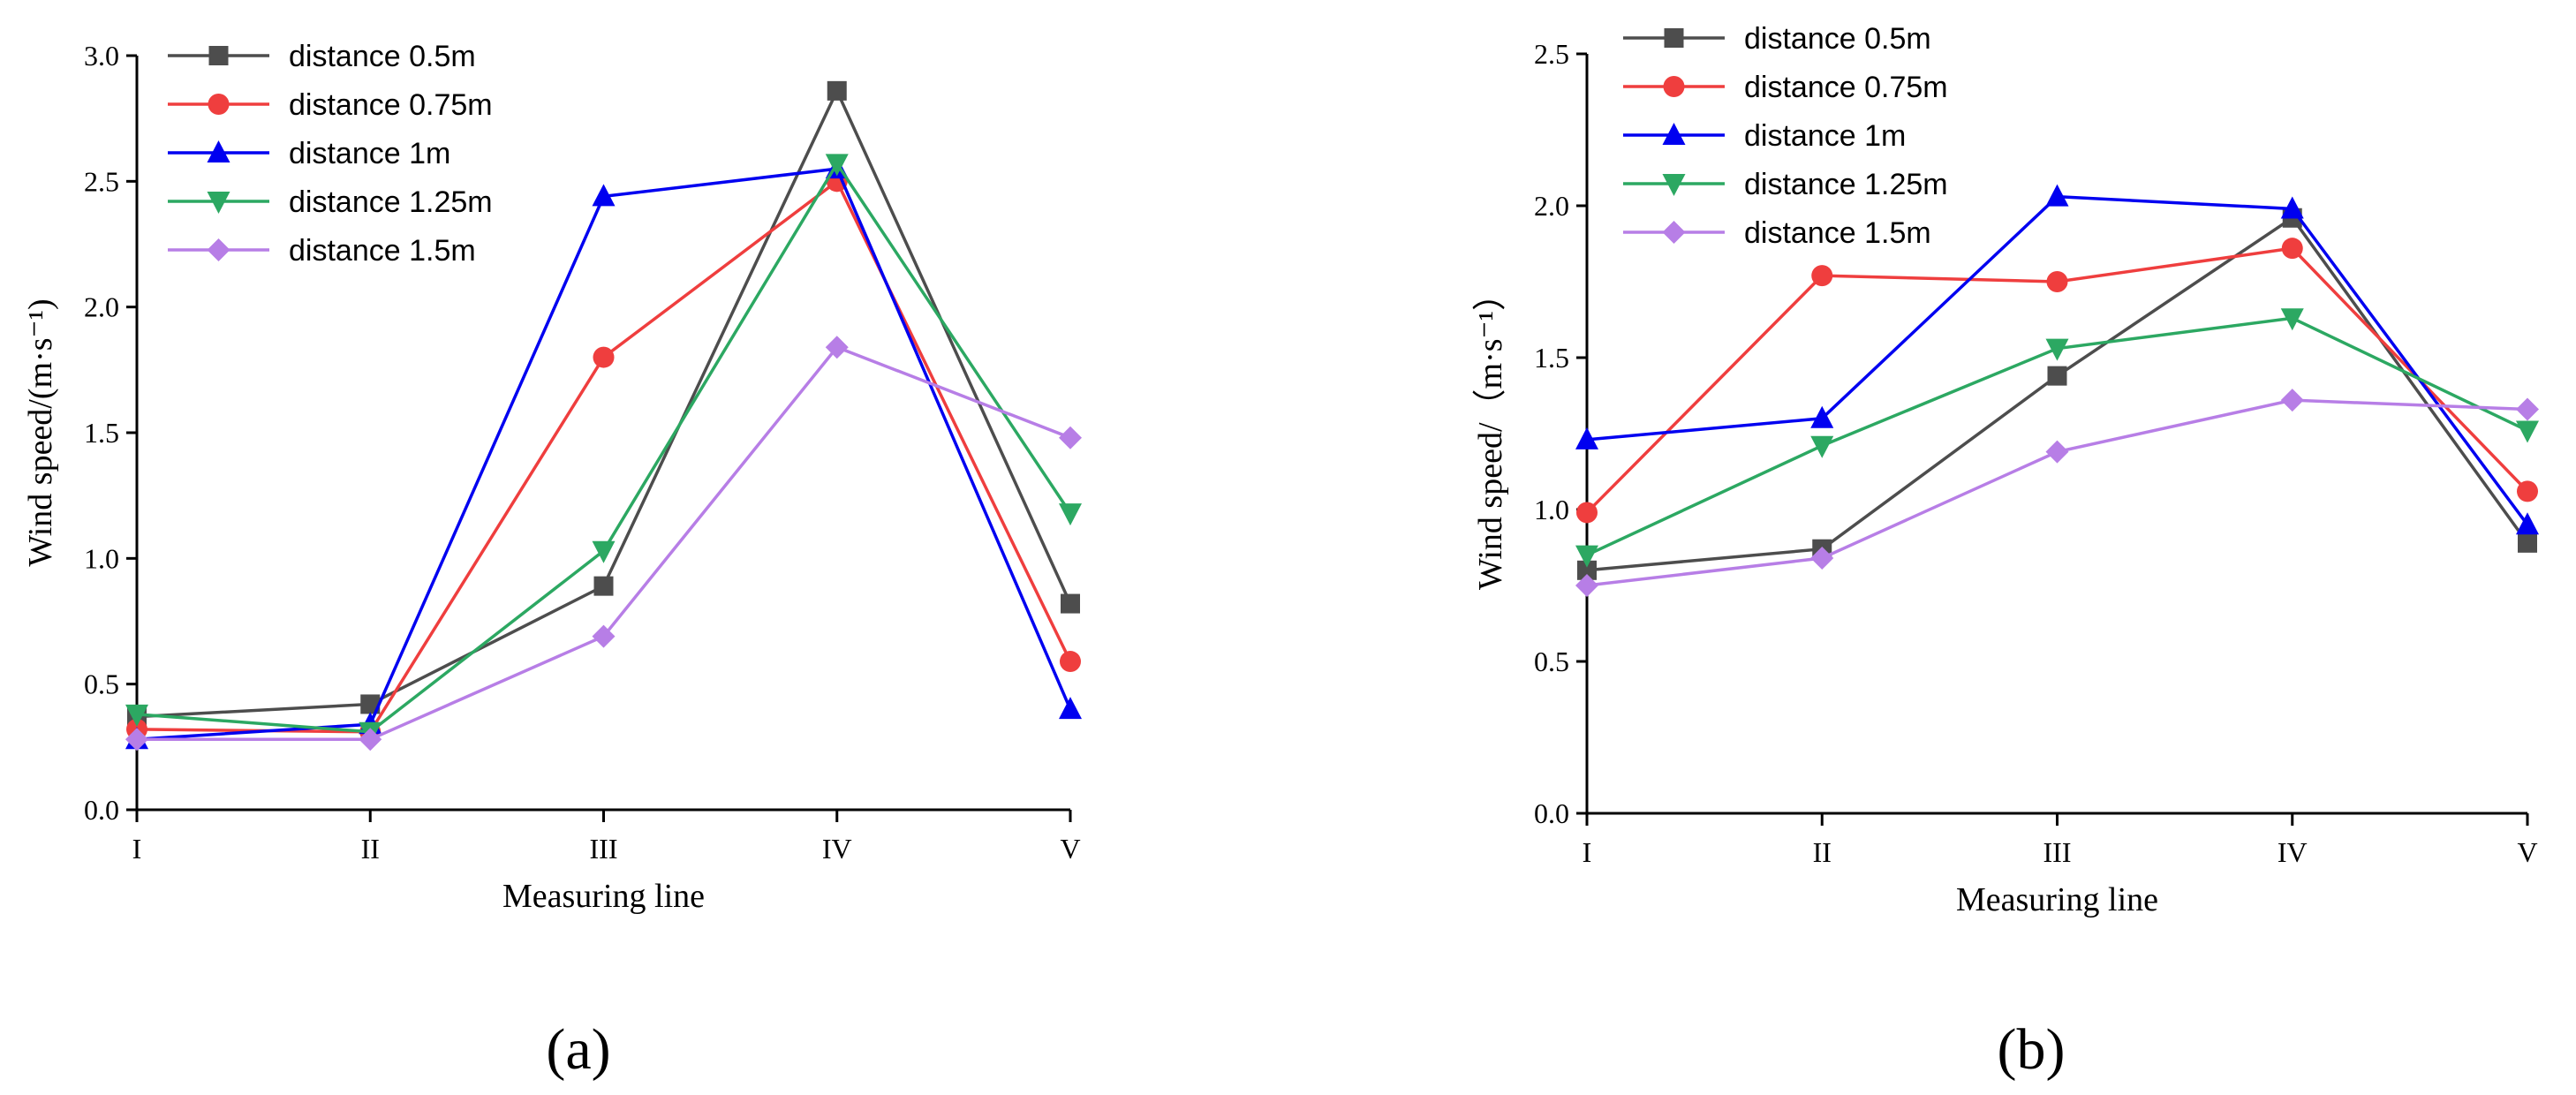 The width and height of the screenshot is (2576, 1095). What do you see at coordinates (1491, 433) in the screenshot?
I see `y-axis-title: Wind speed/（m·s⁻¹）` at bounding box center [1491, 433].